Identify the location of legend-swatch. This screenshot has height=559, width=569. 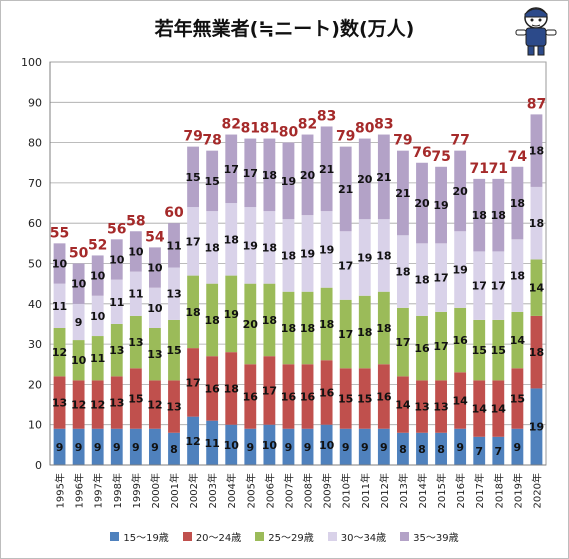
(405, 536).